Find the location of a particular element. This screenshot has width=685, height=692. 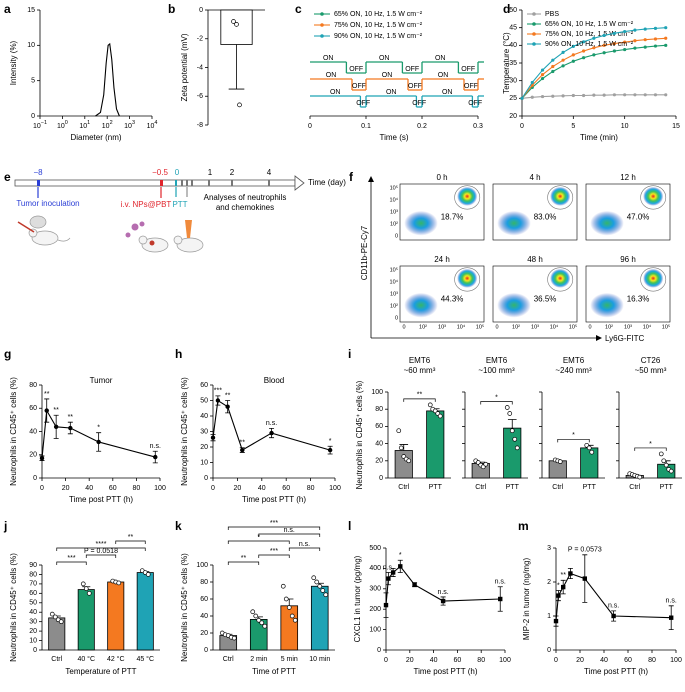

flow-y-tick: 10⁵ is located at coordinates (394, 269).